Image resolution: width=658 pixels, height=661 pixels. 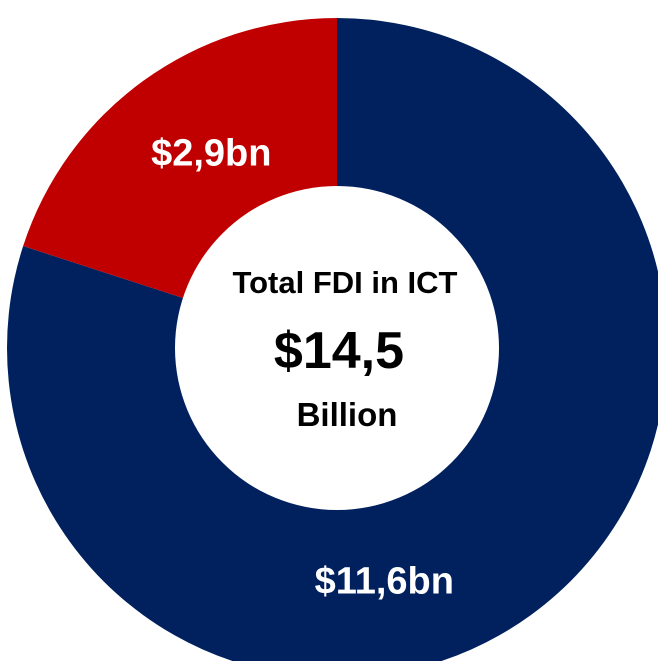 What do you see at coordinates (339, 351) in the screenshot?
I see `center-total-value: $14,5` at bounding box center [339, 351].